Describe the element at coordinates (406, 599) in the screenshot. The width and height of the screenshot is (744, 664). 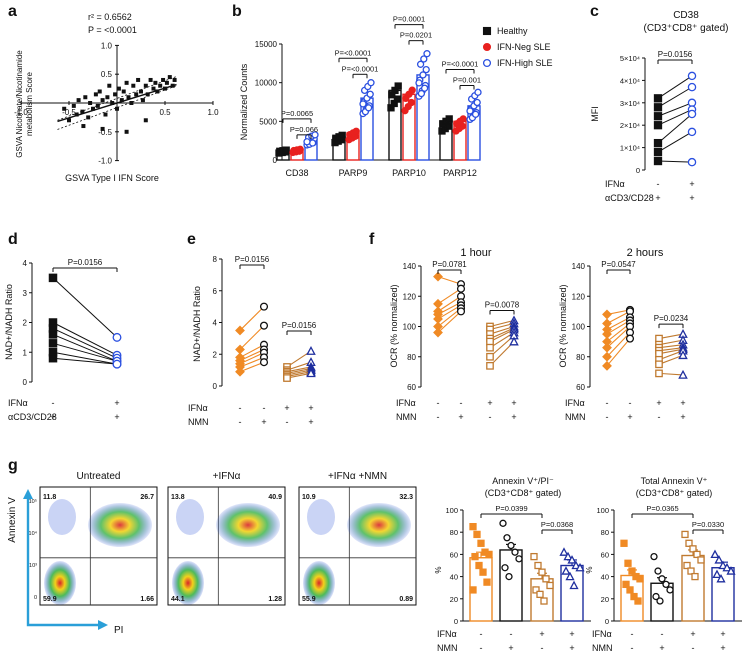
I see `panel-g-quadrant-value: 0.89` at that location.